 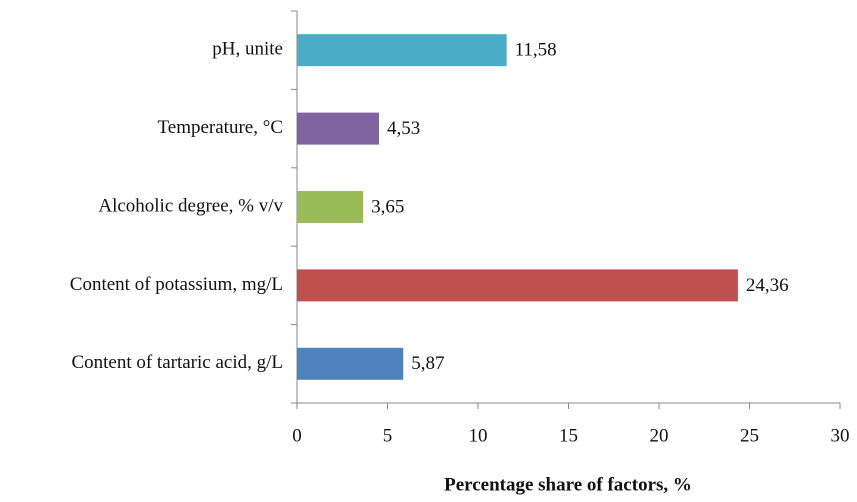 I want to click on x-tick-label: 0, so click(x=297, y=435).